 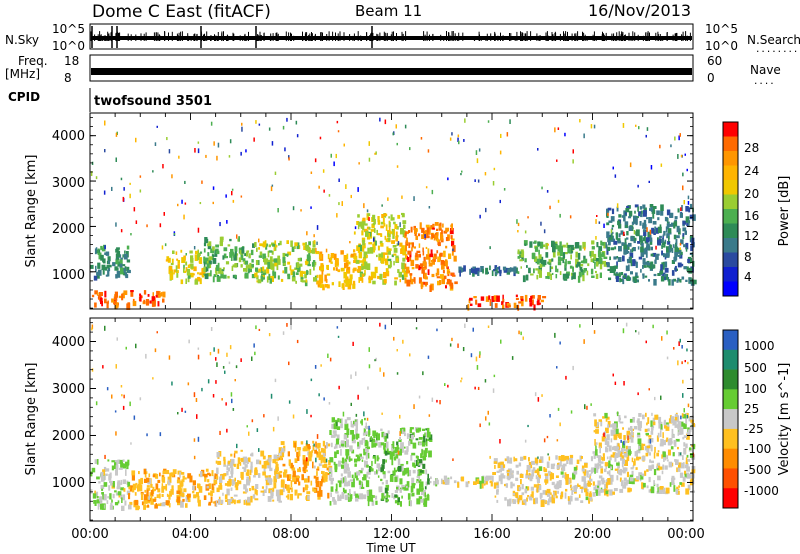 I want to click on power-ytick-1000: 1000, so click(x=68, y=275).